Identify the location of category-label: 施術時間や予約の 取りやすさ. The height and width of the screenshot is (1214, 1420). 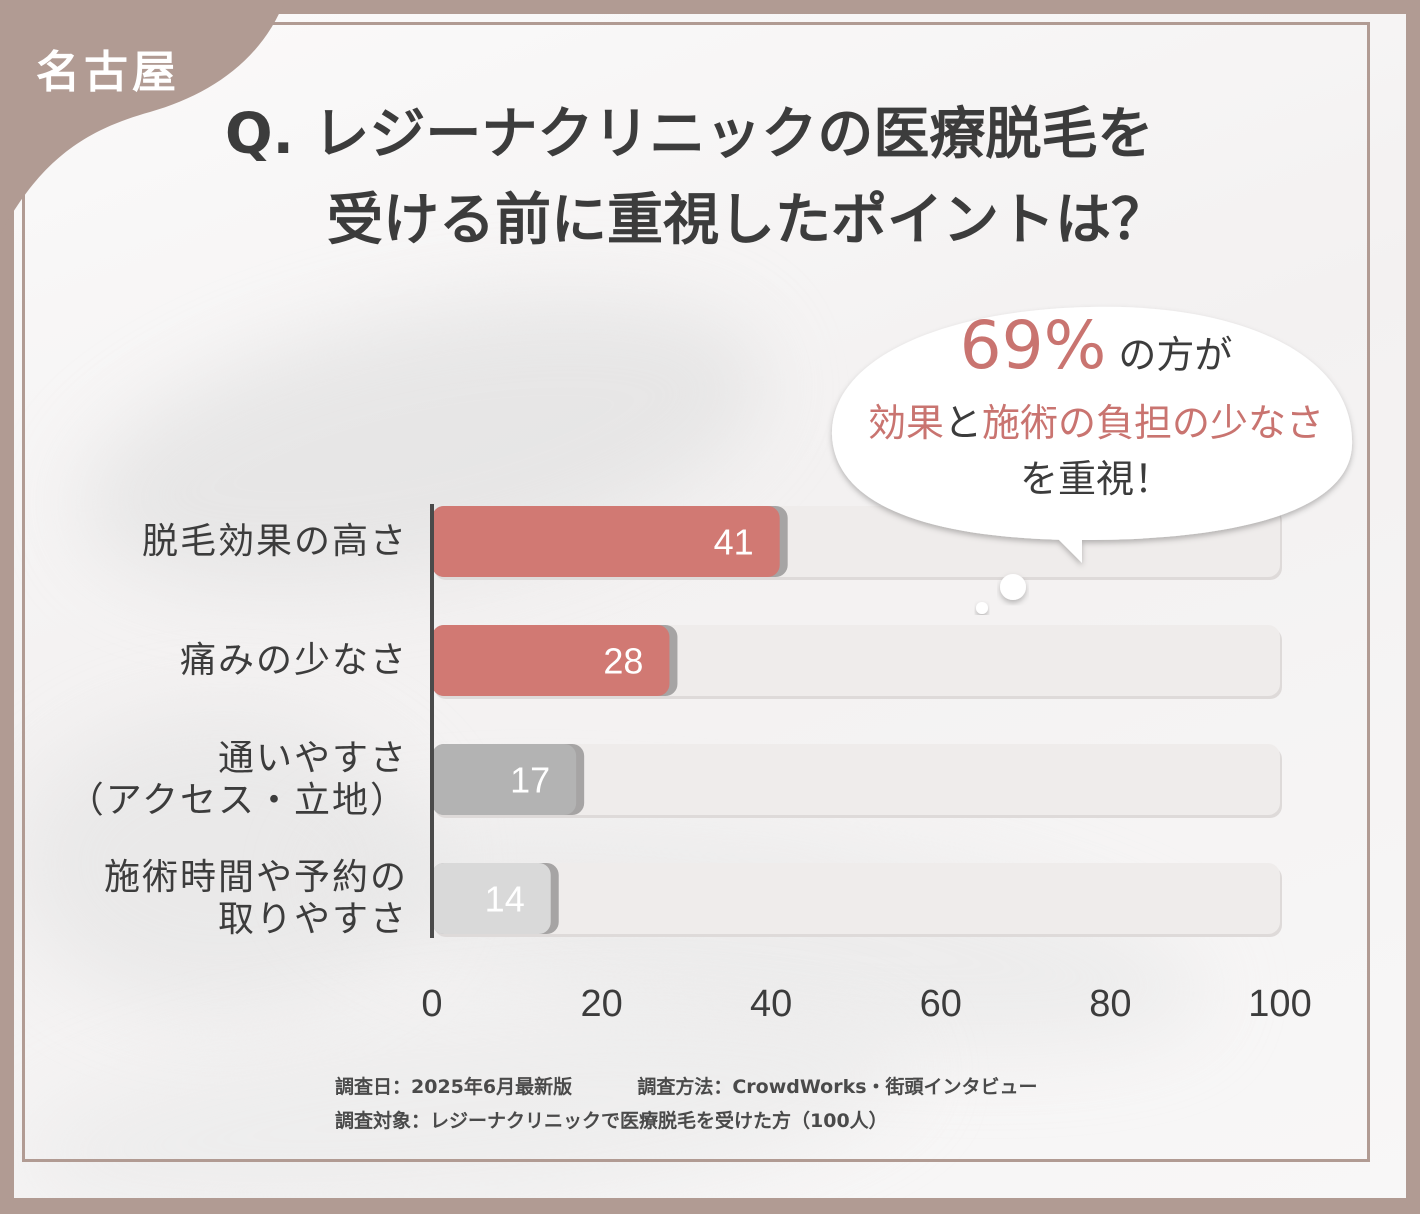
(256, 899).